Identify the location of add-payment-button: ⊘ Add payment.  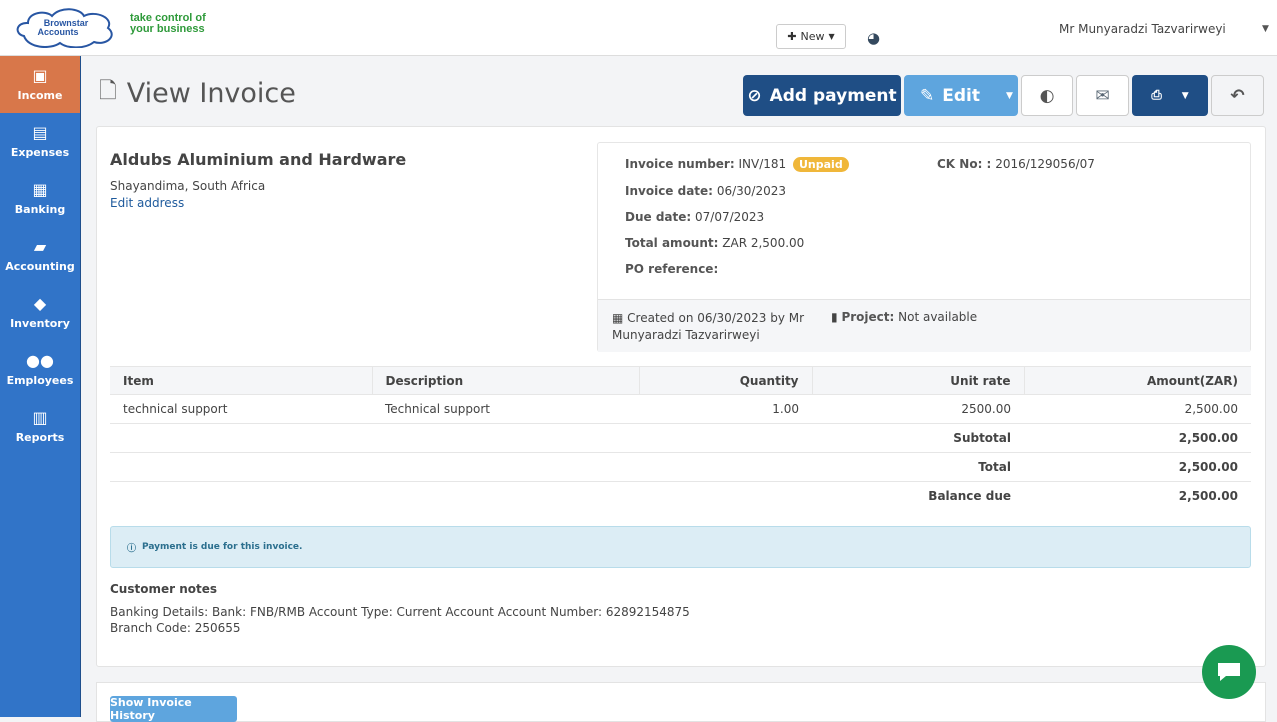
(822, 95).